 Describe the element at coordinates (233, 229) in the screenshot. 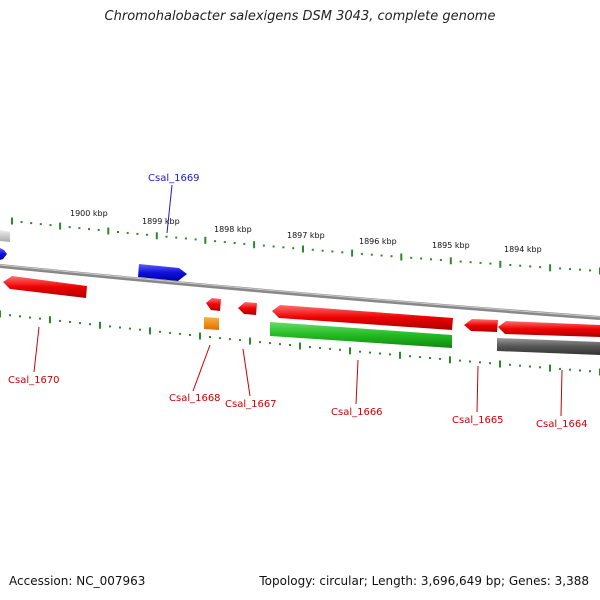

I see `scale-label-1898: 1898 kbp` at that location.